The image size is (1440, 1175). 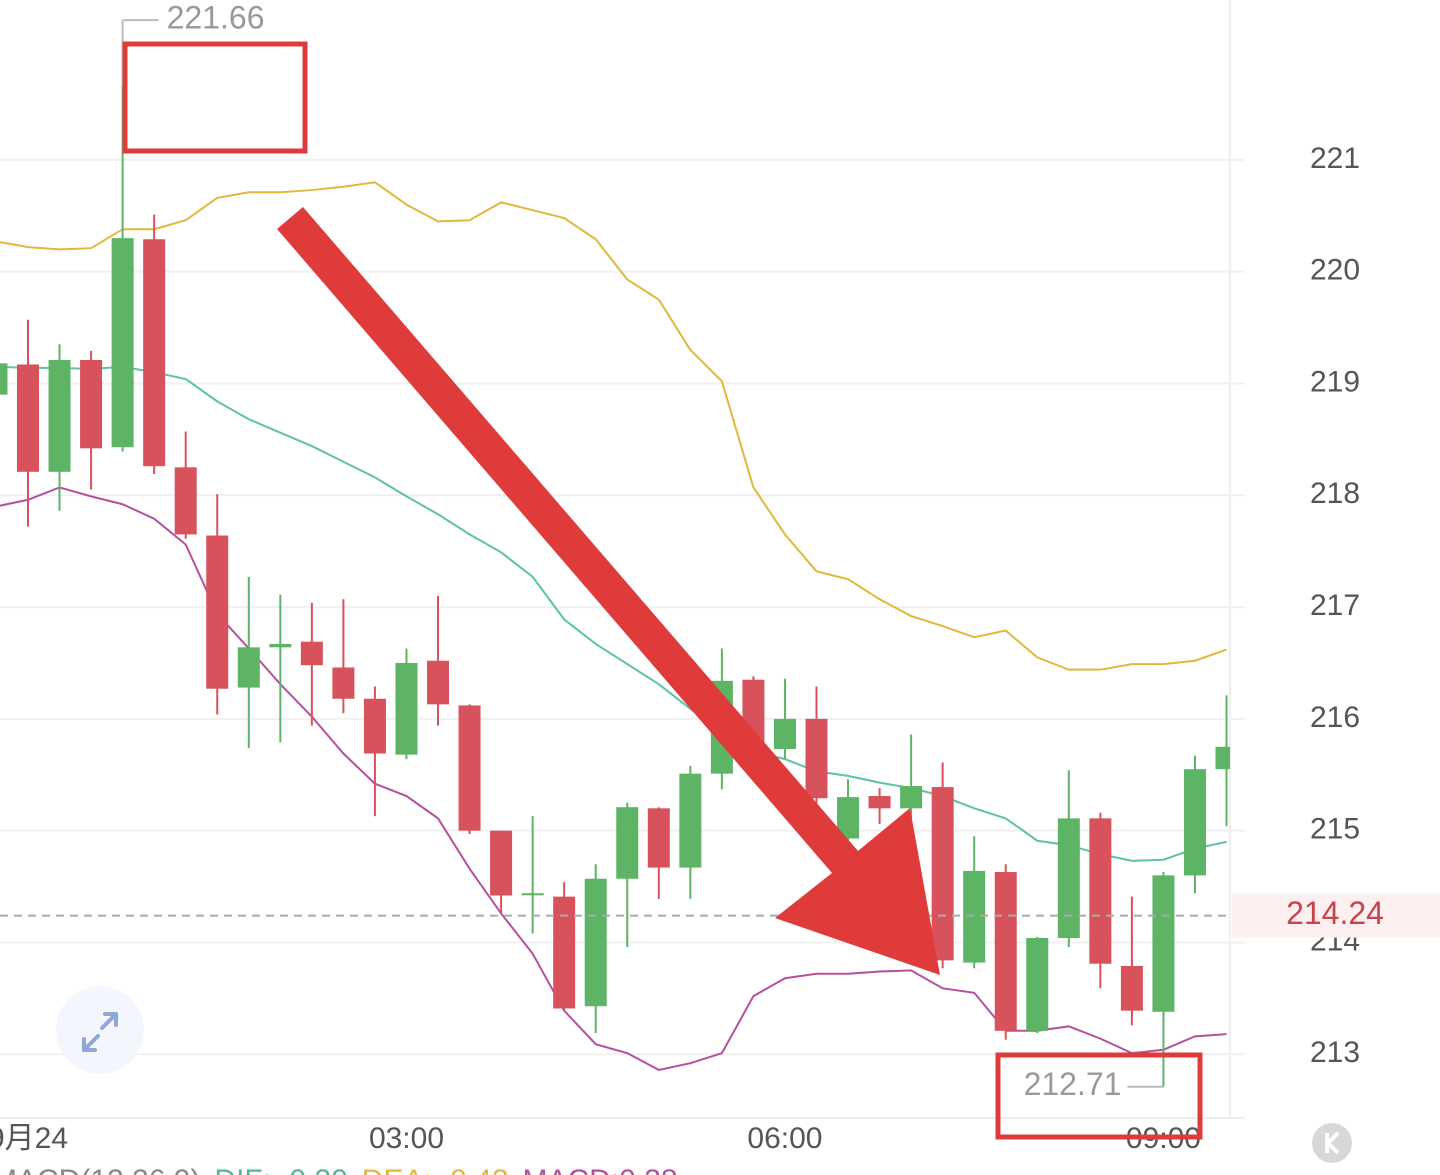 I want to click on low-label: 212.71, so click(x=1073, y=1084).